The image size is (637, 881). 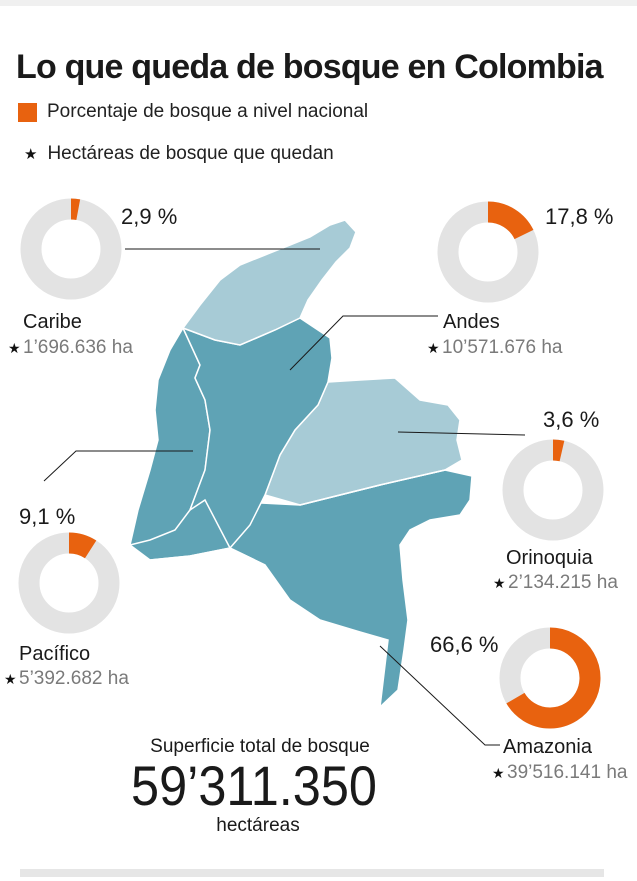 What do you see at coordinates (439, 695) in the screenshot?
I see `leader-line-amazonia` at bounding box center [439, 695].